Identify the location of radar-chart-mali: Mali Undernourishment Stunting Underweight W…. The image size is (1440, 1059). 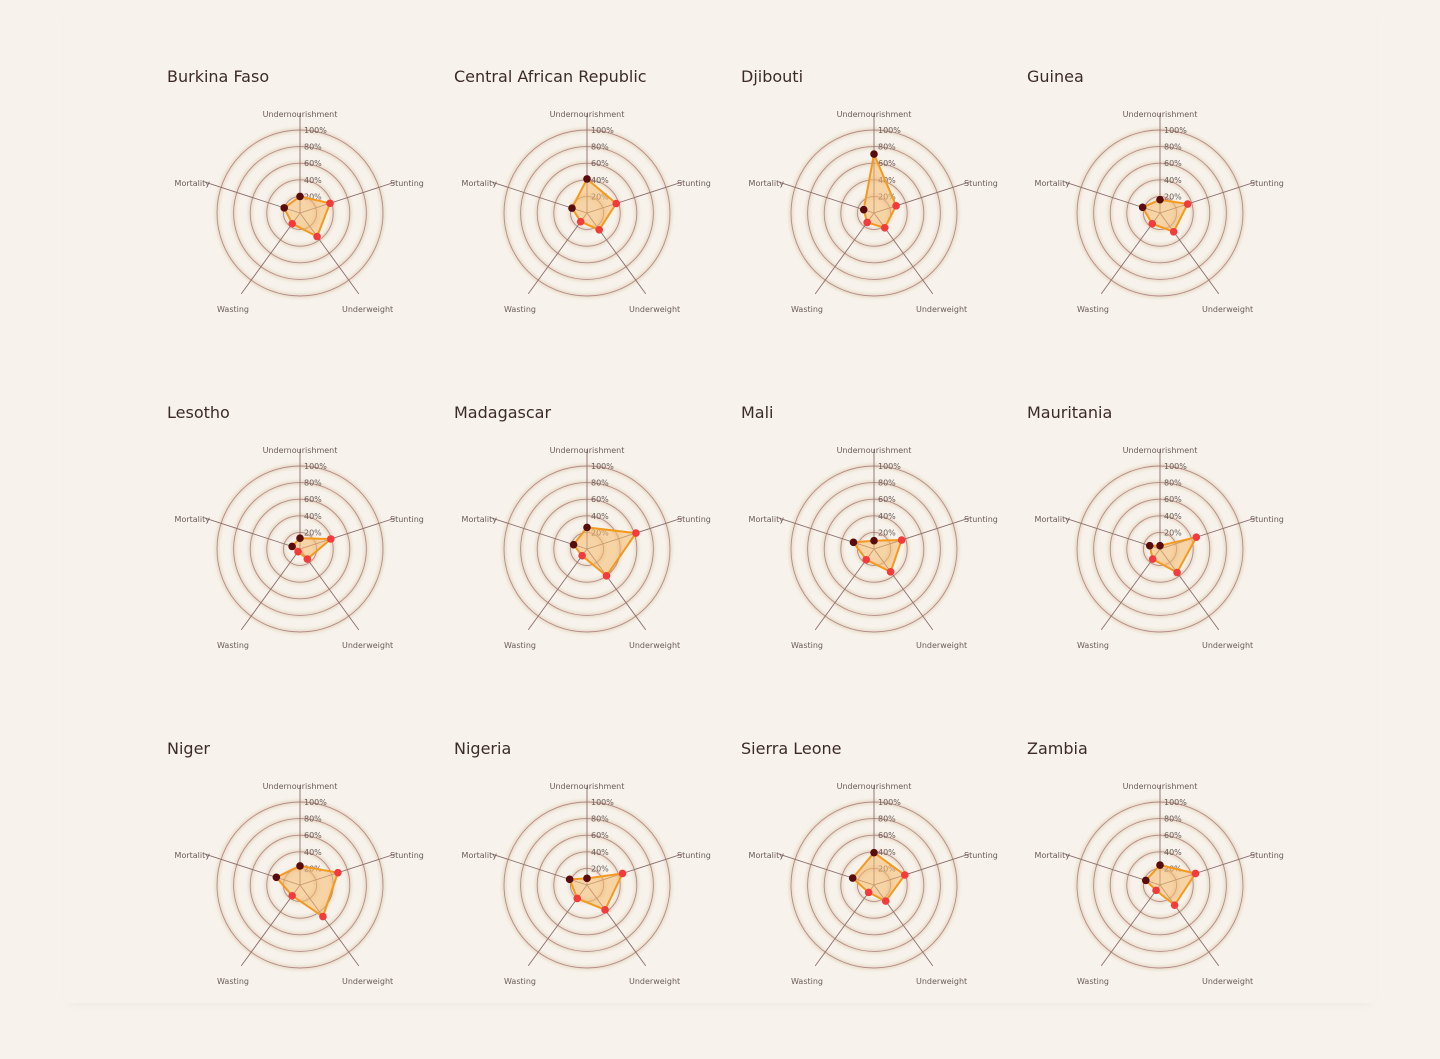
(881, 563).